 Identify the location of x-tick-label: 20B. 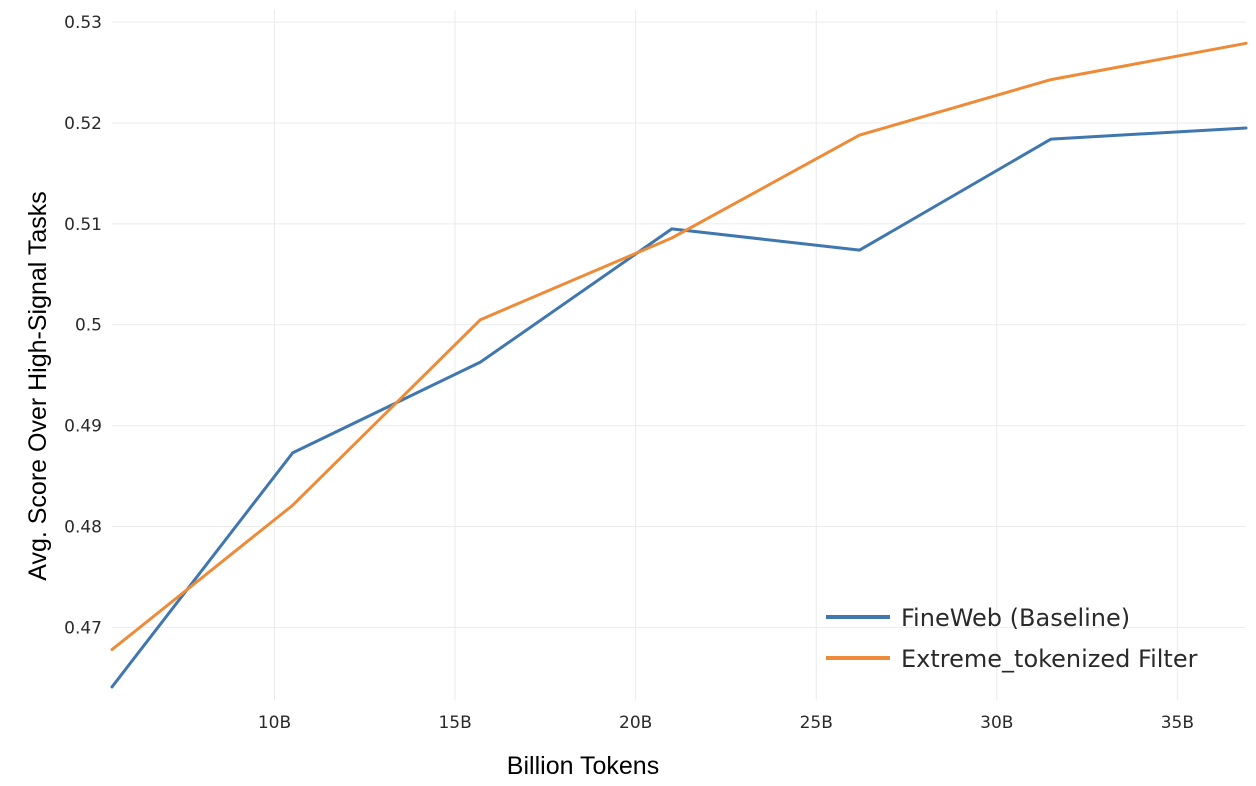
(635, 723).